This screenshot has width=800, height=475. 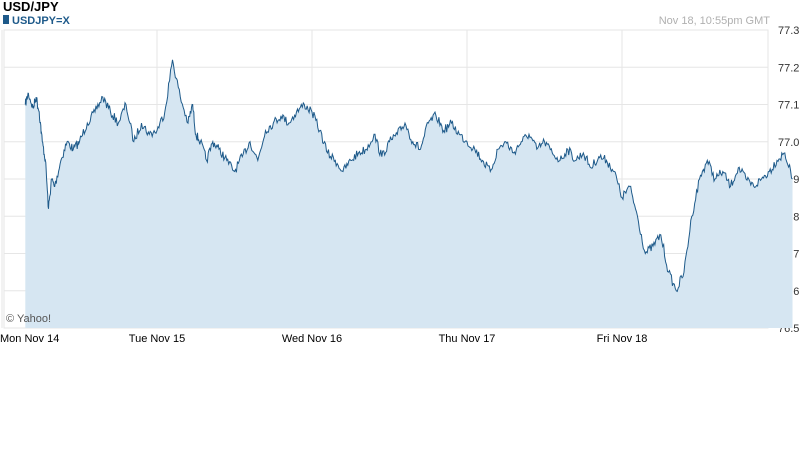 What do you see at coordinates (788, 68) in the screenshot?
I see `y-tick-label: 77.2` at bounding box center [788, 68].